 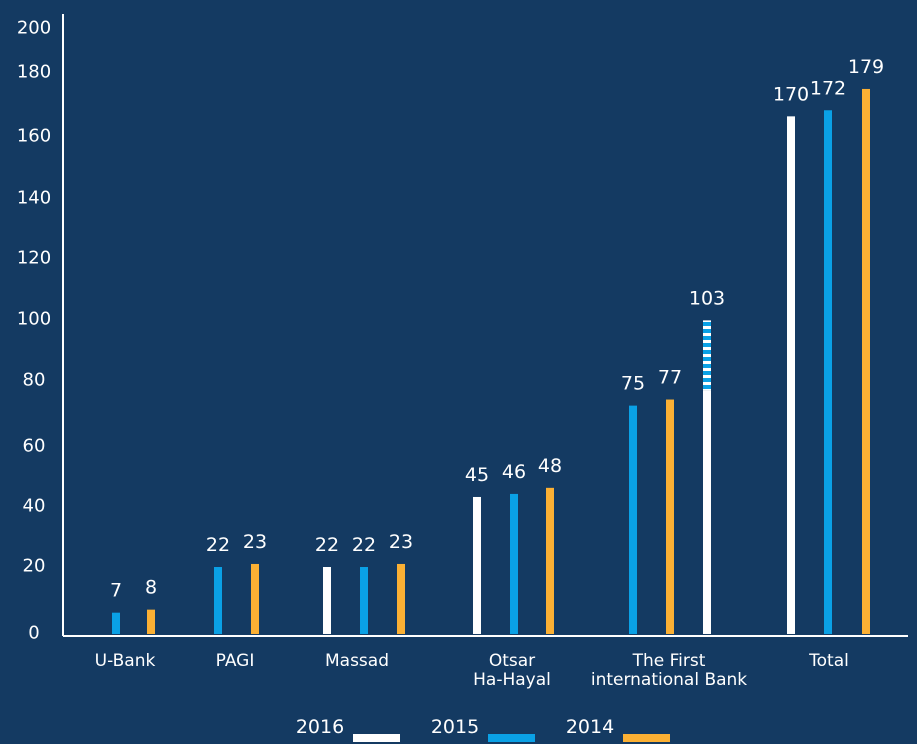 I want to click on legend-label: 2015, so click(x=455, y=727).